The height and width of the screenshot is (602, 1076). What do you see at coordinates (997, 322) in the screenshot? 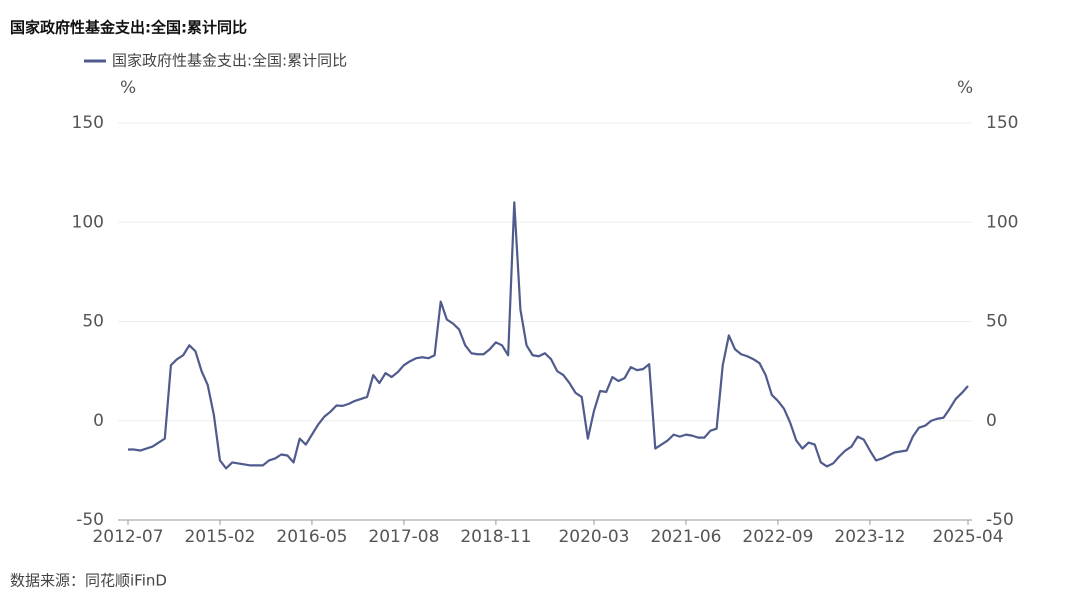
I see `y2-tick-label: 50` at bounding box center [997, 322].